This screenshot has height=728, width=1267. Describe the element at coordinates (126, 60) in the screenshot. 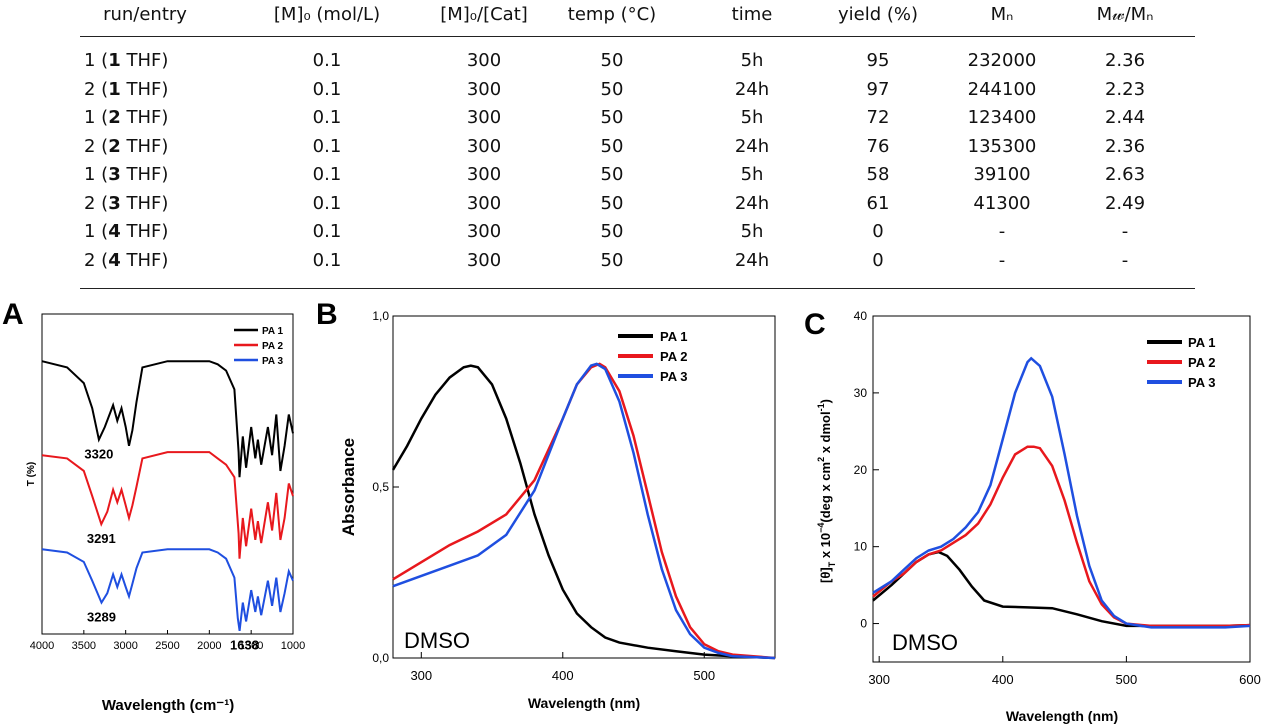

I see `table-row-label: 1 (1 THF)` at that location.